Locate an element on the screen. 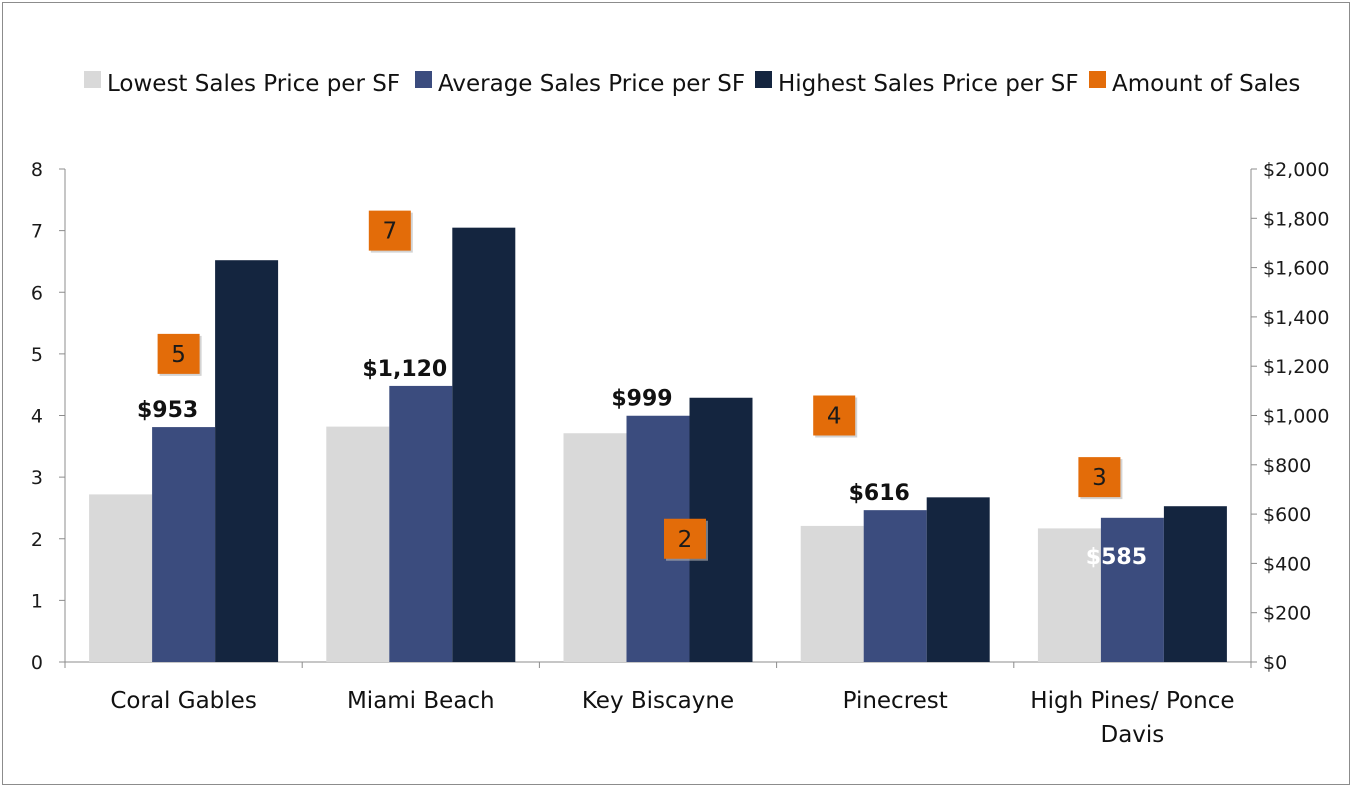 This screenshot has height=792, width=1355. left-tick-label: 6 is located at coordinates (37, 293).